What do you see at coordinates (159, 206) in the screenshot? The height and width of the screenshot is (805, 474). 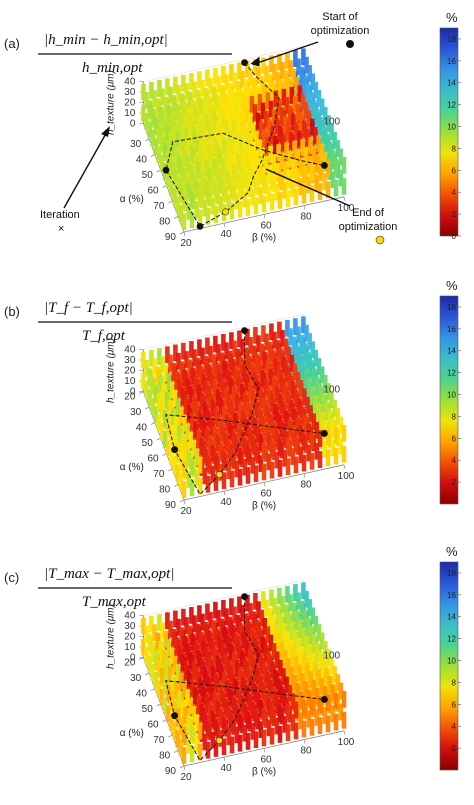 I see `alpha-tick-label: 70` at bounding box center [159, 206].